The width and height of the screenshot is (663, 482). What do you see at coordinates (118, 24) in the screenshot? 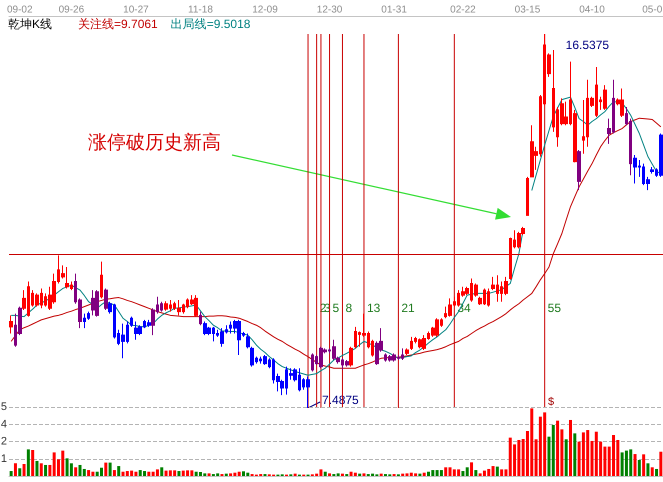
I see `text: 关注线=9.7061` at bounding box center [118, 24].